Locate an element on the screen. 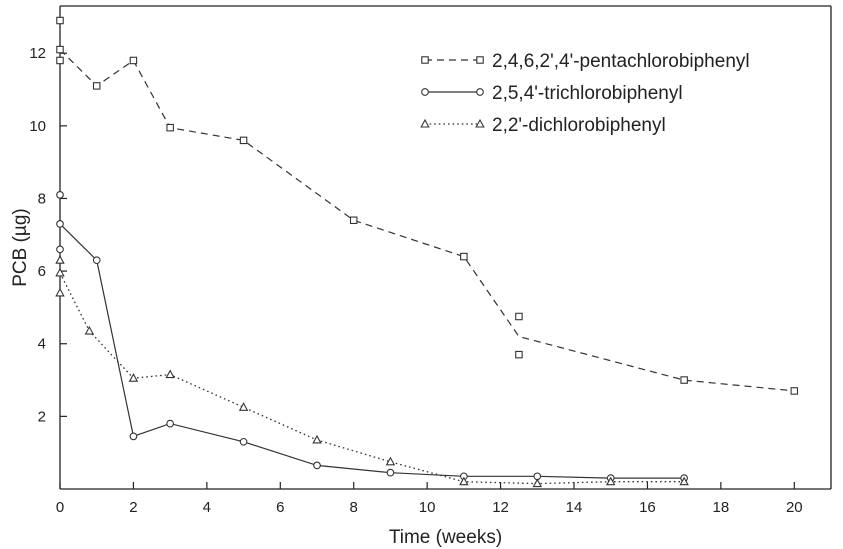 This screenshot has height=549, width=843. x-tick-label: 10 is located at coordinates (427, 507).